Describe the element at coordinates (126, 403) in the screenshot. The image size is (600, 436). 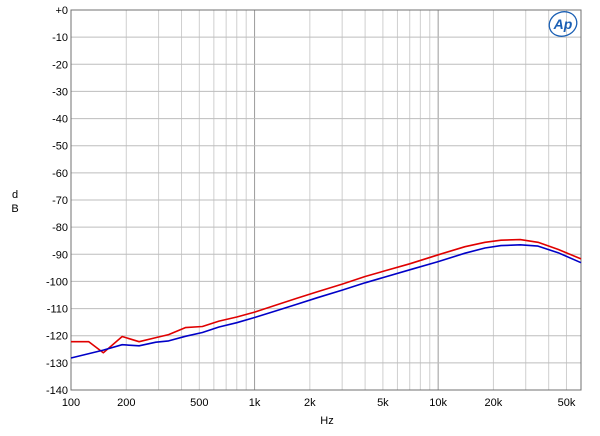
I see `x-tick-label: 200` at that location.